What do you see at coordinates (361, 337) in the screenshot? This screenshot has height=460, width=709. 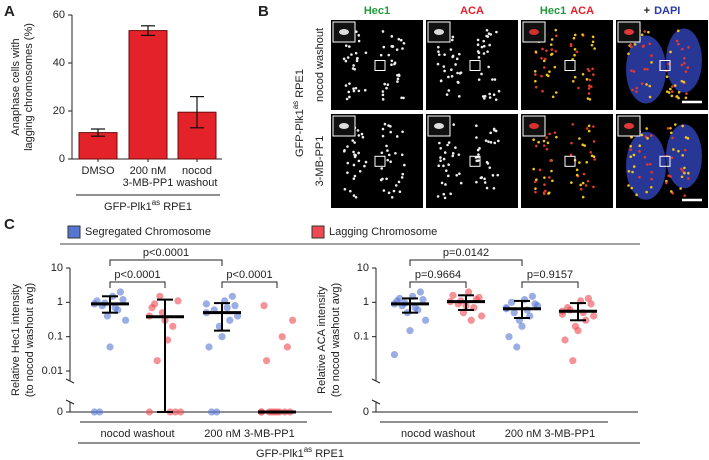 I see `y-tick-label: 0.1` at bounding box center [361, 337].